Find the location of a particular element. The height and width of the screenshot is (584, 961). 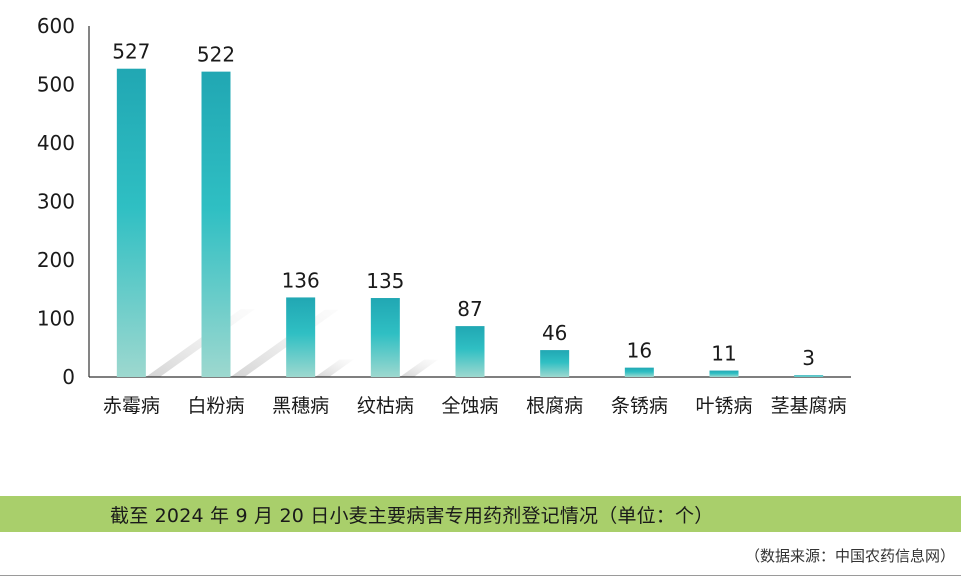

x-tick-label: 茎基腐病 is located at coordinates (809, 406).